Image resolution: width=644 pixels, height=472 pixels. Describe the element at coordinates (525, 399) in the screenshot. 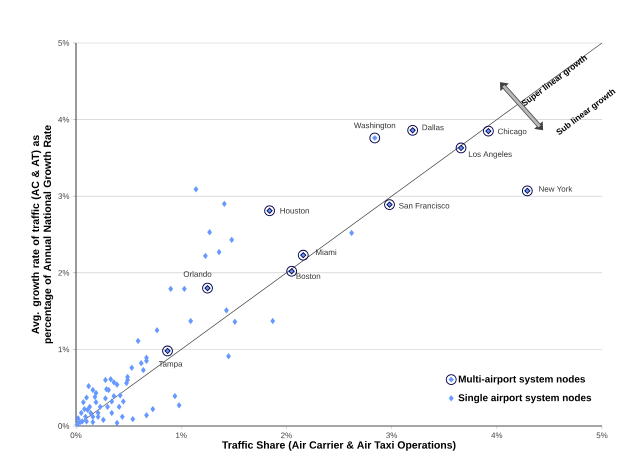

I see `legend-label: Single airport system nodes` at that location.